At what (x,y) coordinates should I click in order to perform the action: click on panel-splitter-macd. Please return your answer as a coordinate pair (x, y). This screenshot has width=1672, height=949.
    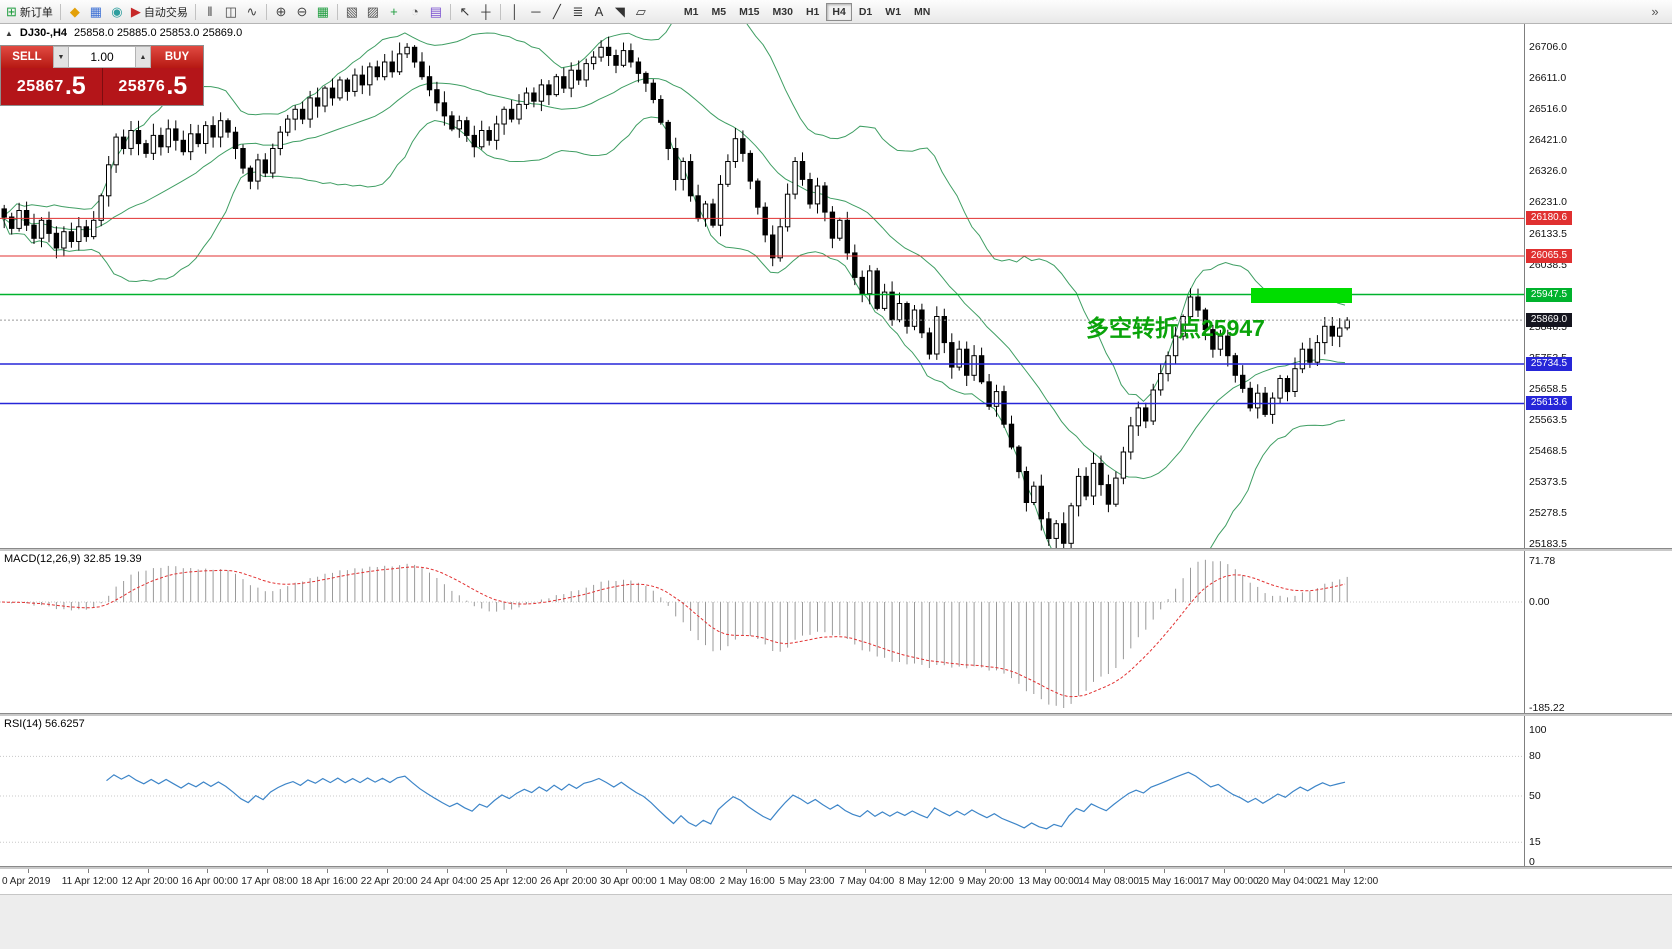
    Looking at the image, I should click on (836, 549).